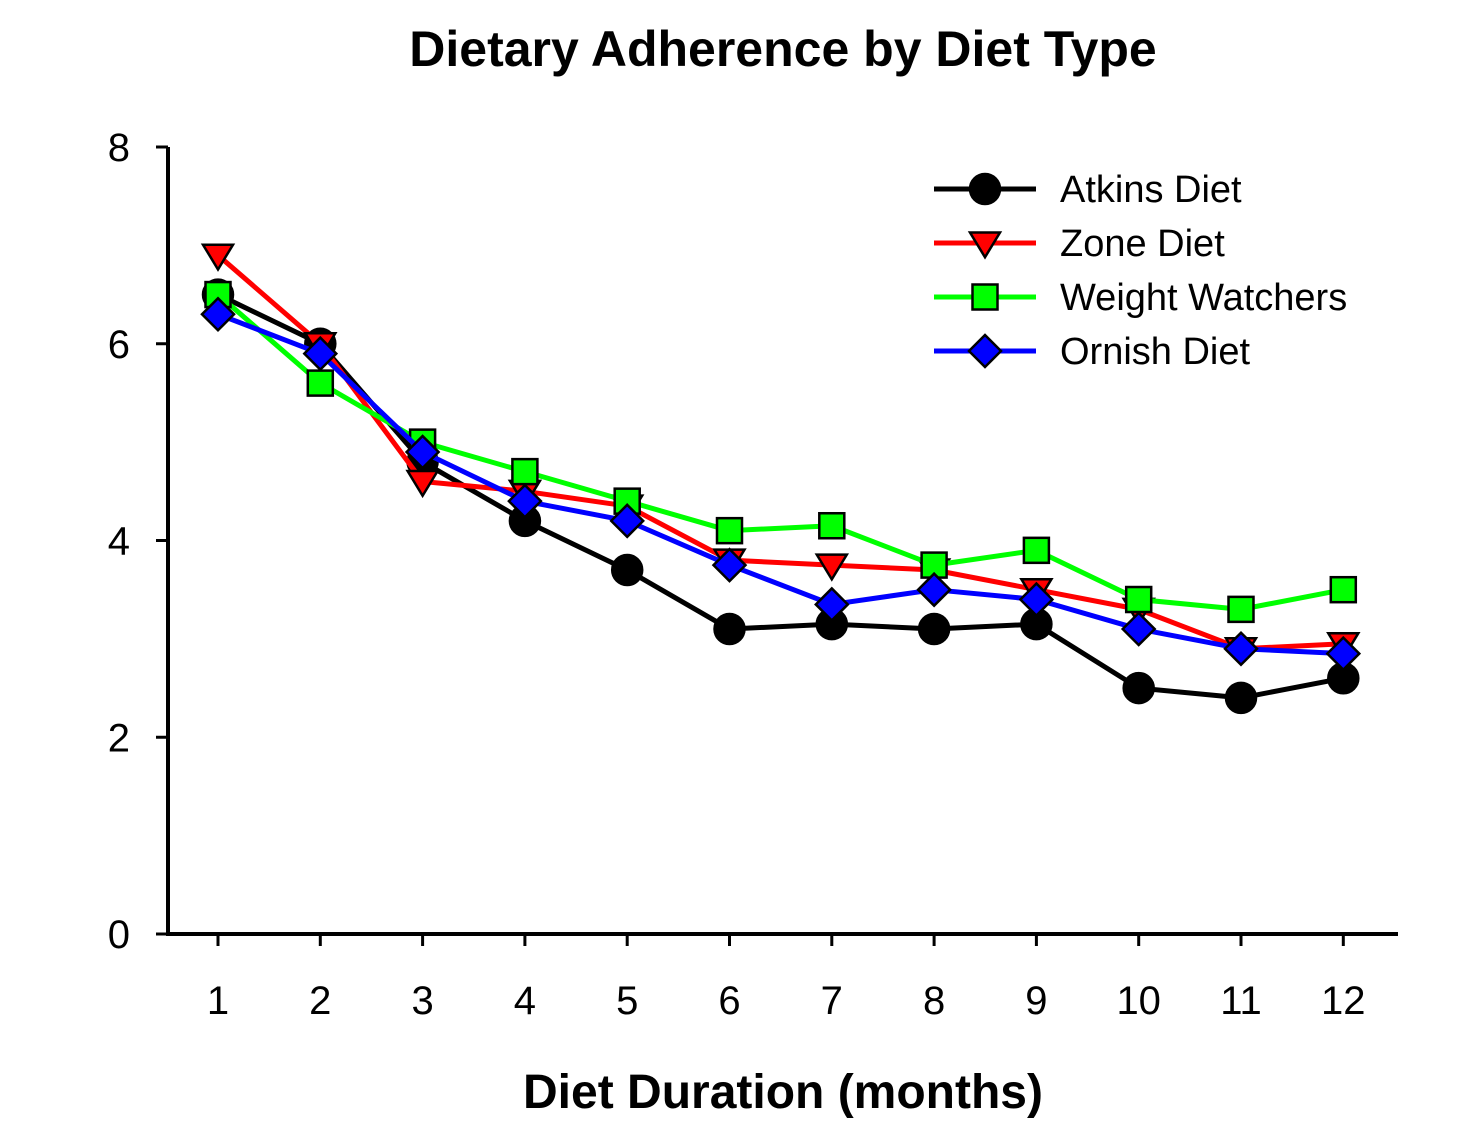 This screenshot has height=1132, width=1463. I want to click on y-tick-label: 0, so click(119, 935).